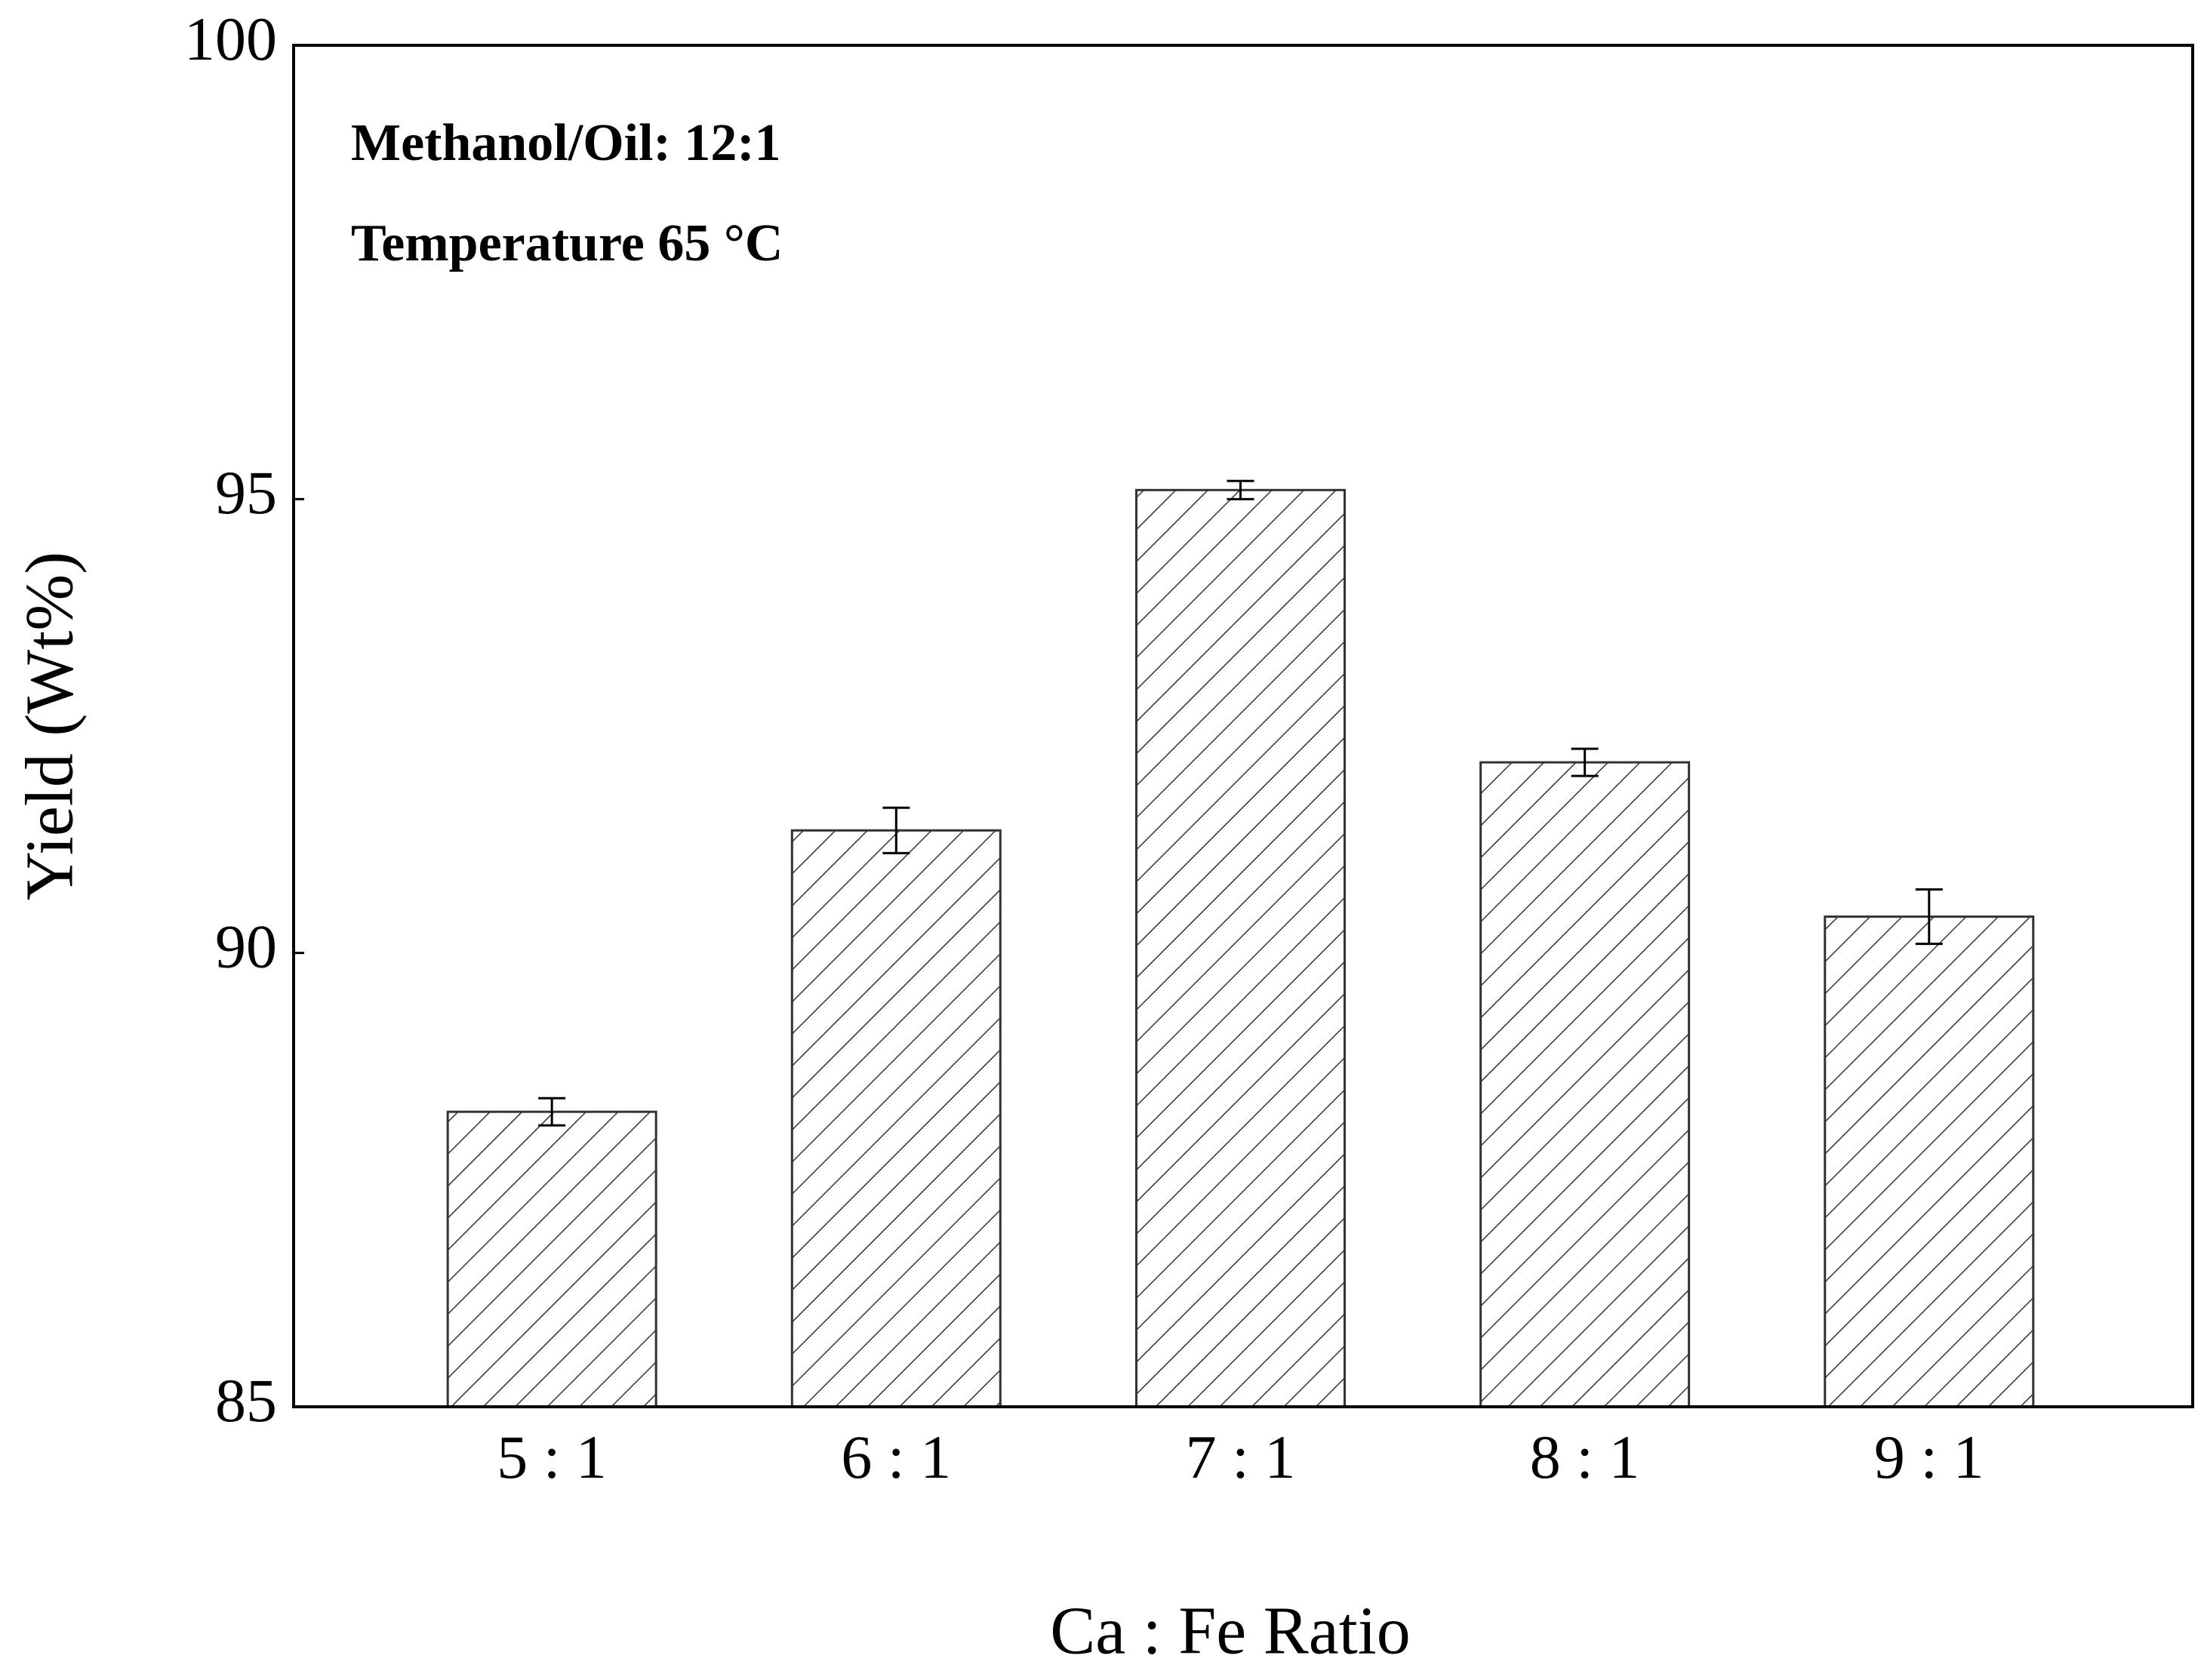 Image resolution: width=2204 pixels, height=1680 pixels. I want to click on y-tick-label: 90, so click(246, 946).